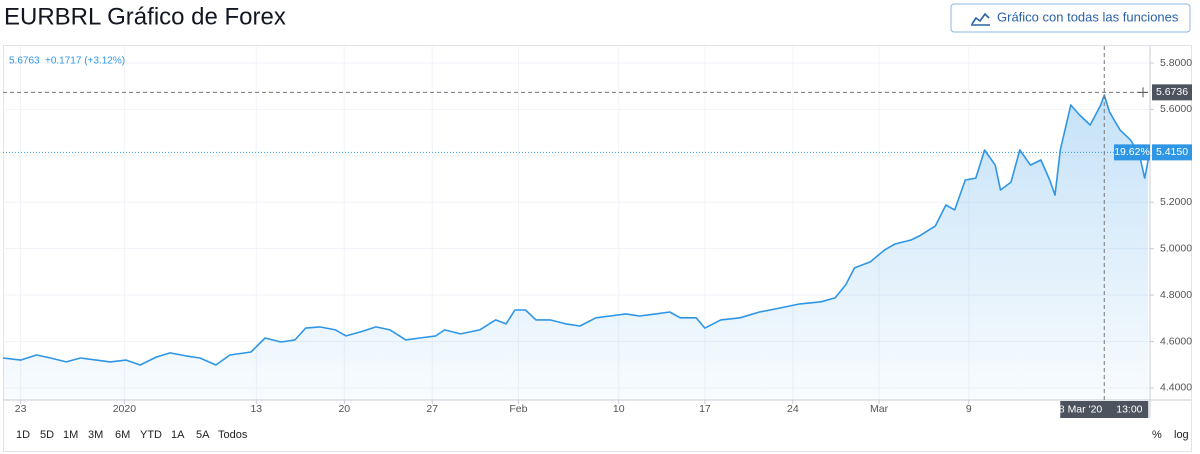  I want to click on y-tick-label: 5.8000, so click(1176, 63).